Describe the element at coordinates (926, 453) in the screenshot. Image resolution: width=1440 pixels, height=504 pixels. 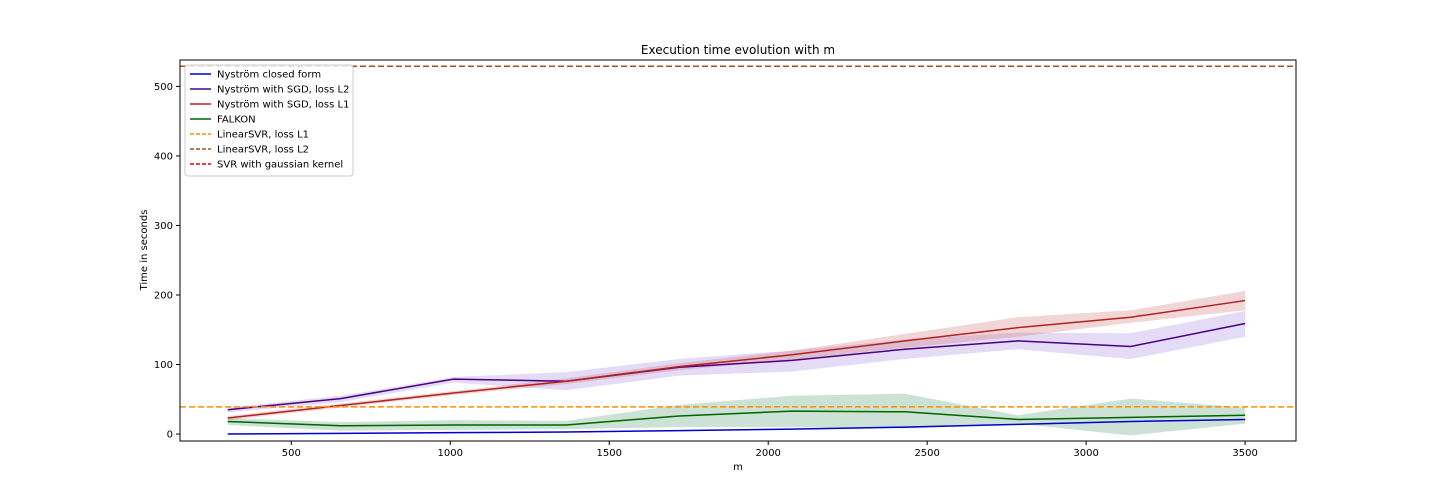
I see `x-tick-label: 2500` at that location.